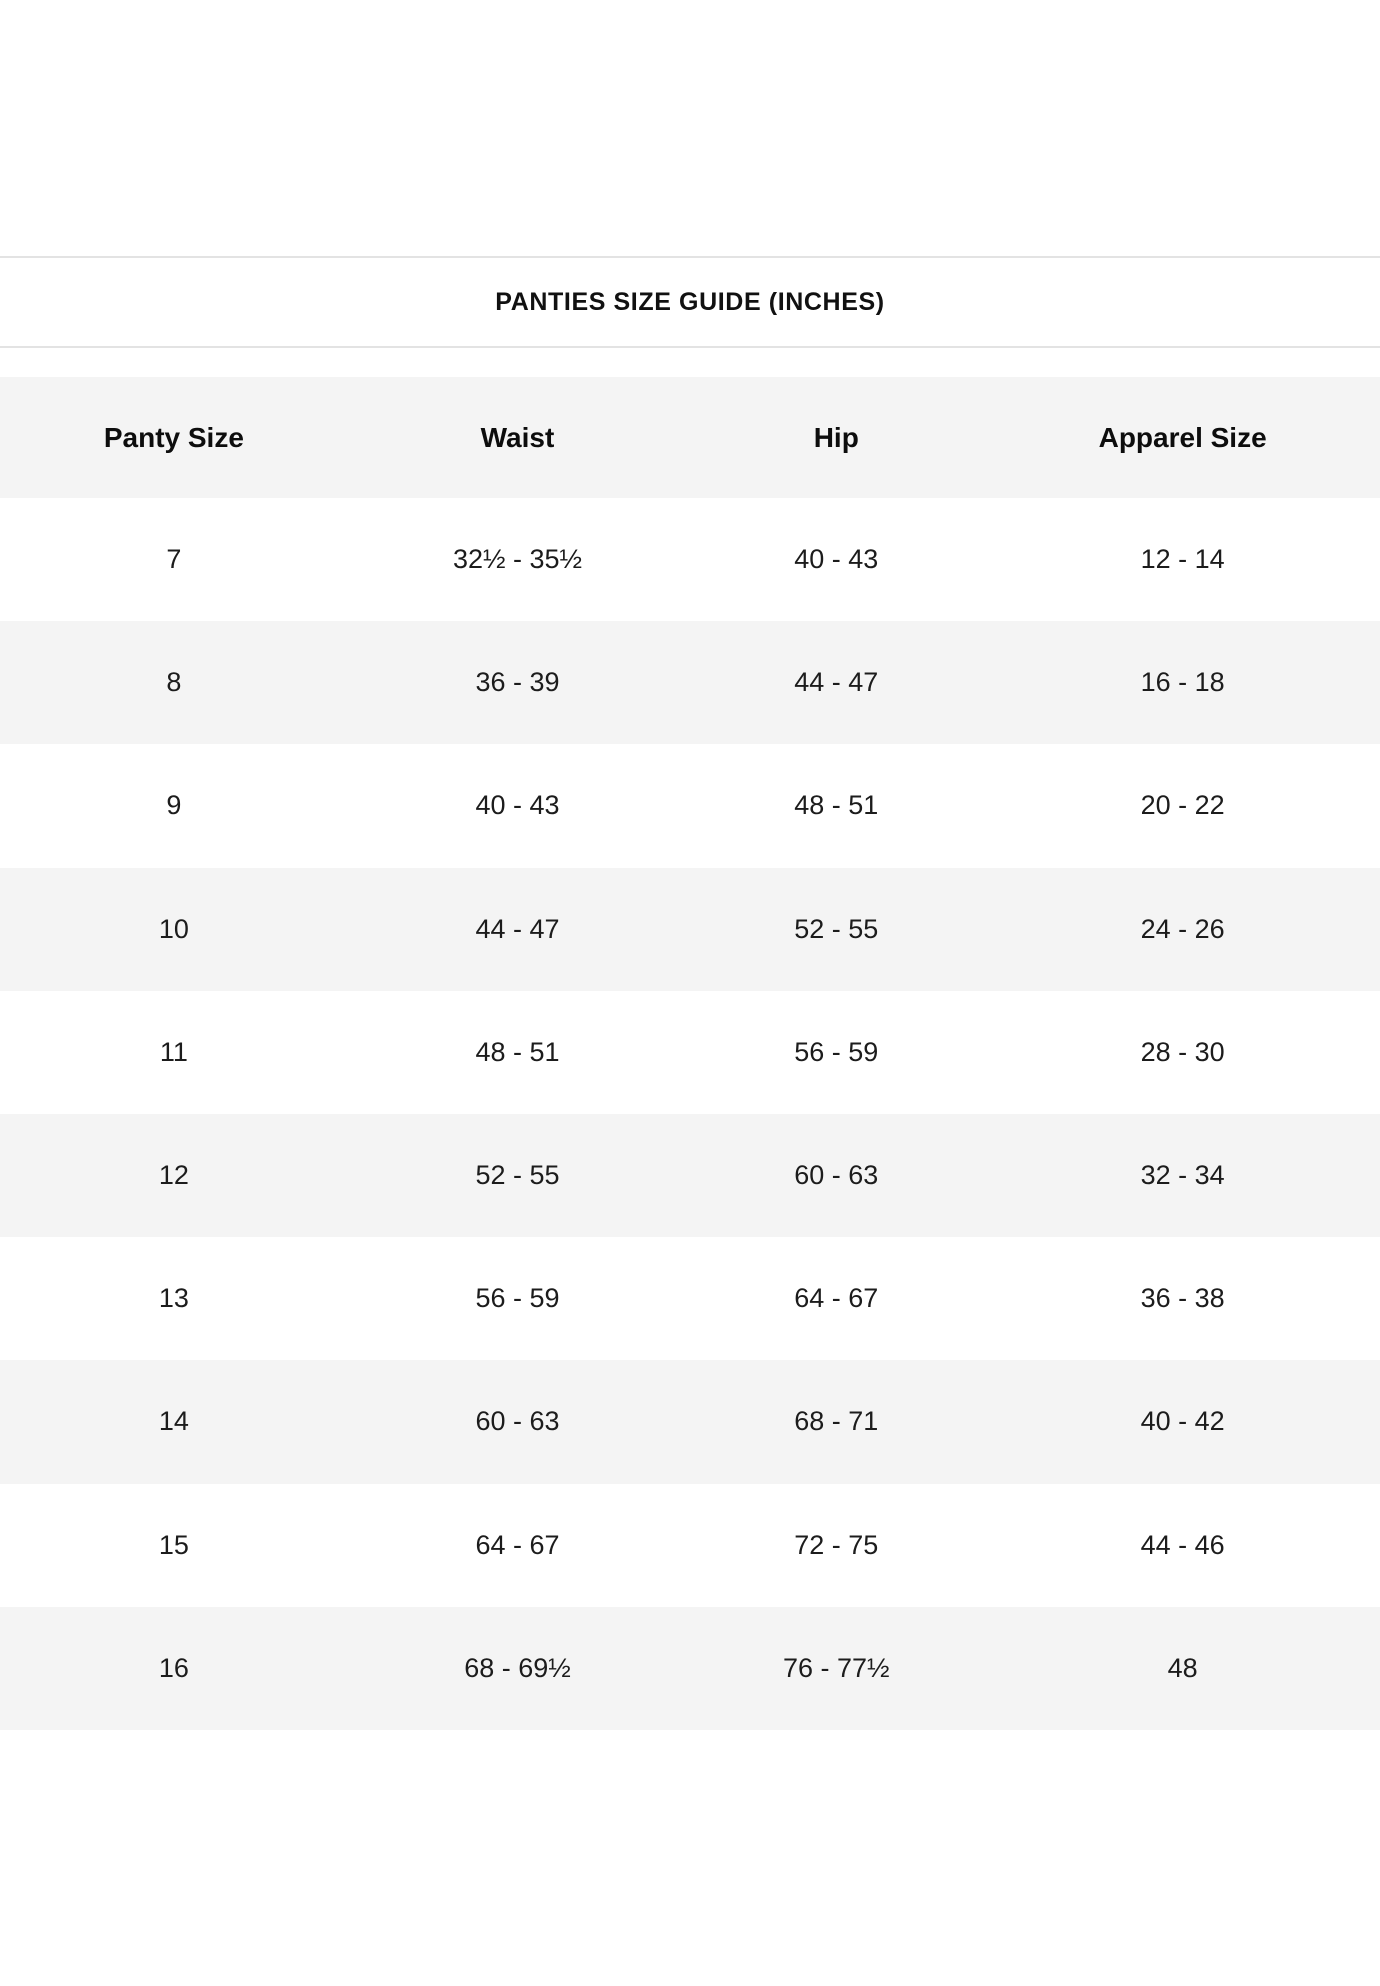 This screenshot has width=1380, height=1986. Describe the element at coordinates (690, 806) in the screenshot. I see `table-row: 9 40 - 43 48 - 51 20 - 22` at that location.